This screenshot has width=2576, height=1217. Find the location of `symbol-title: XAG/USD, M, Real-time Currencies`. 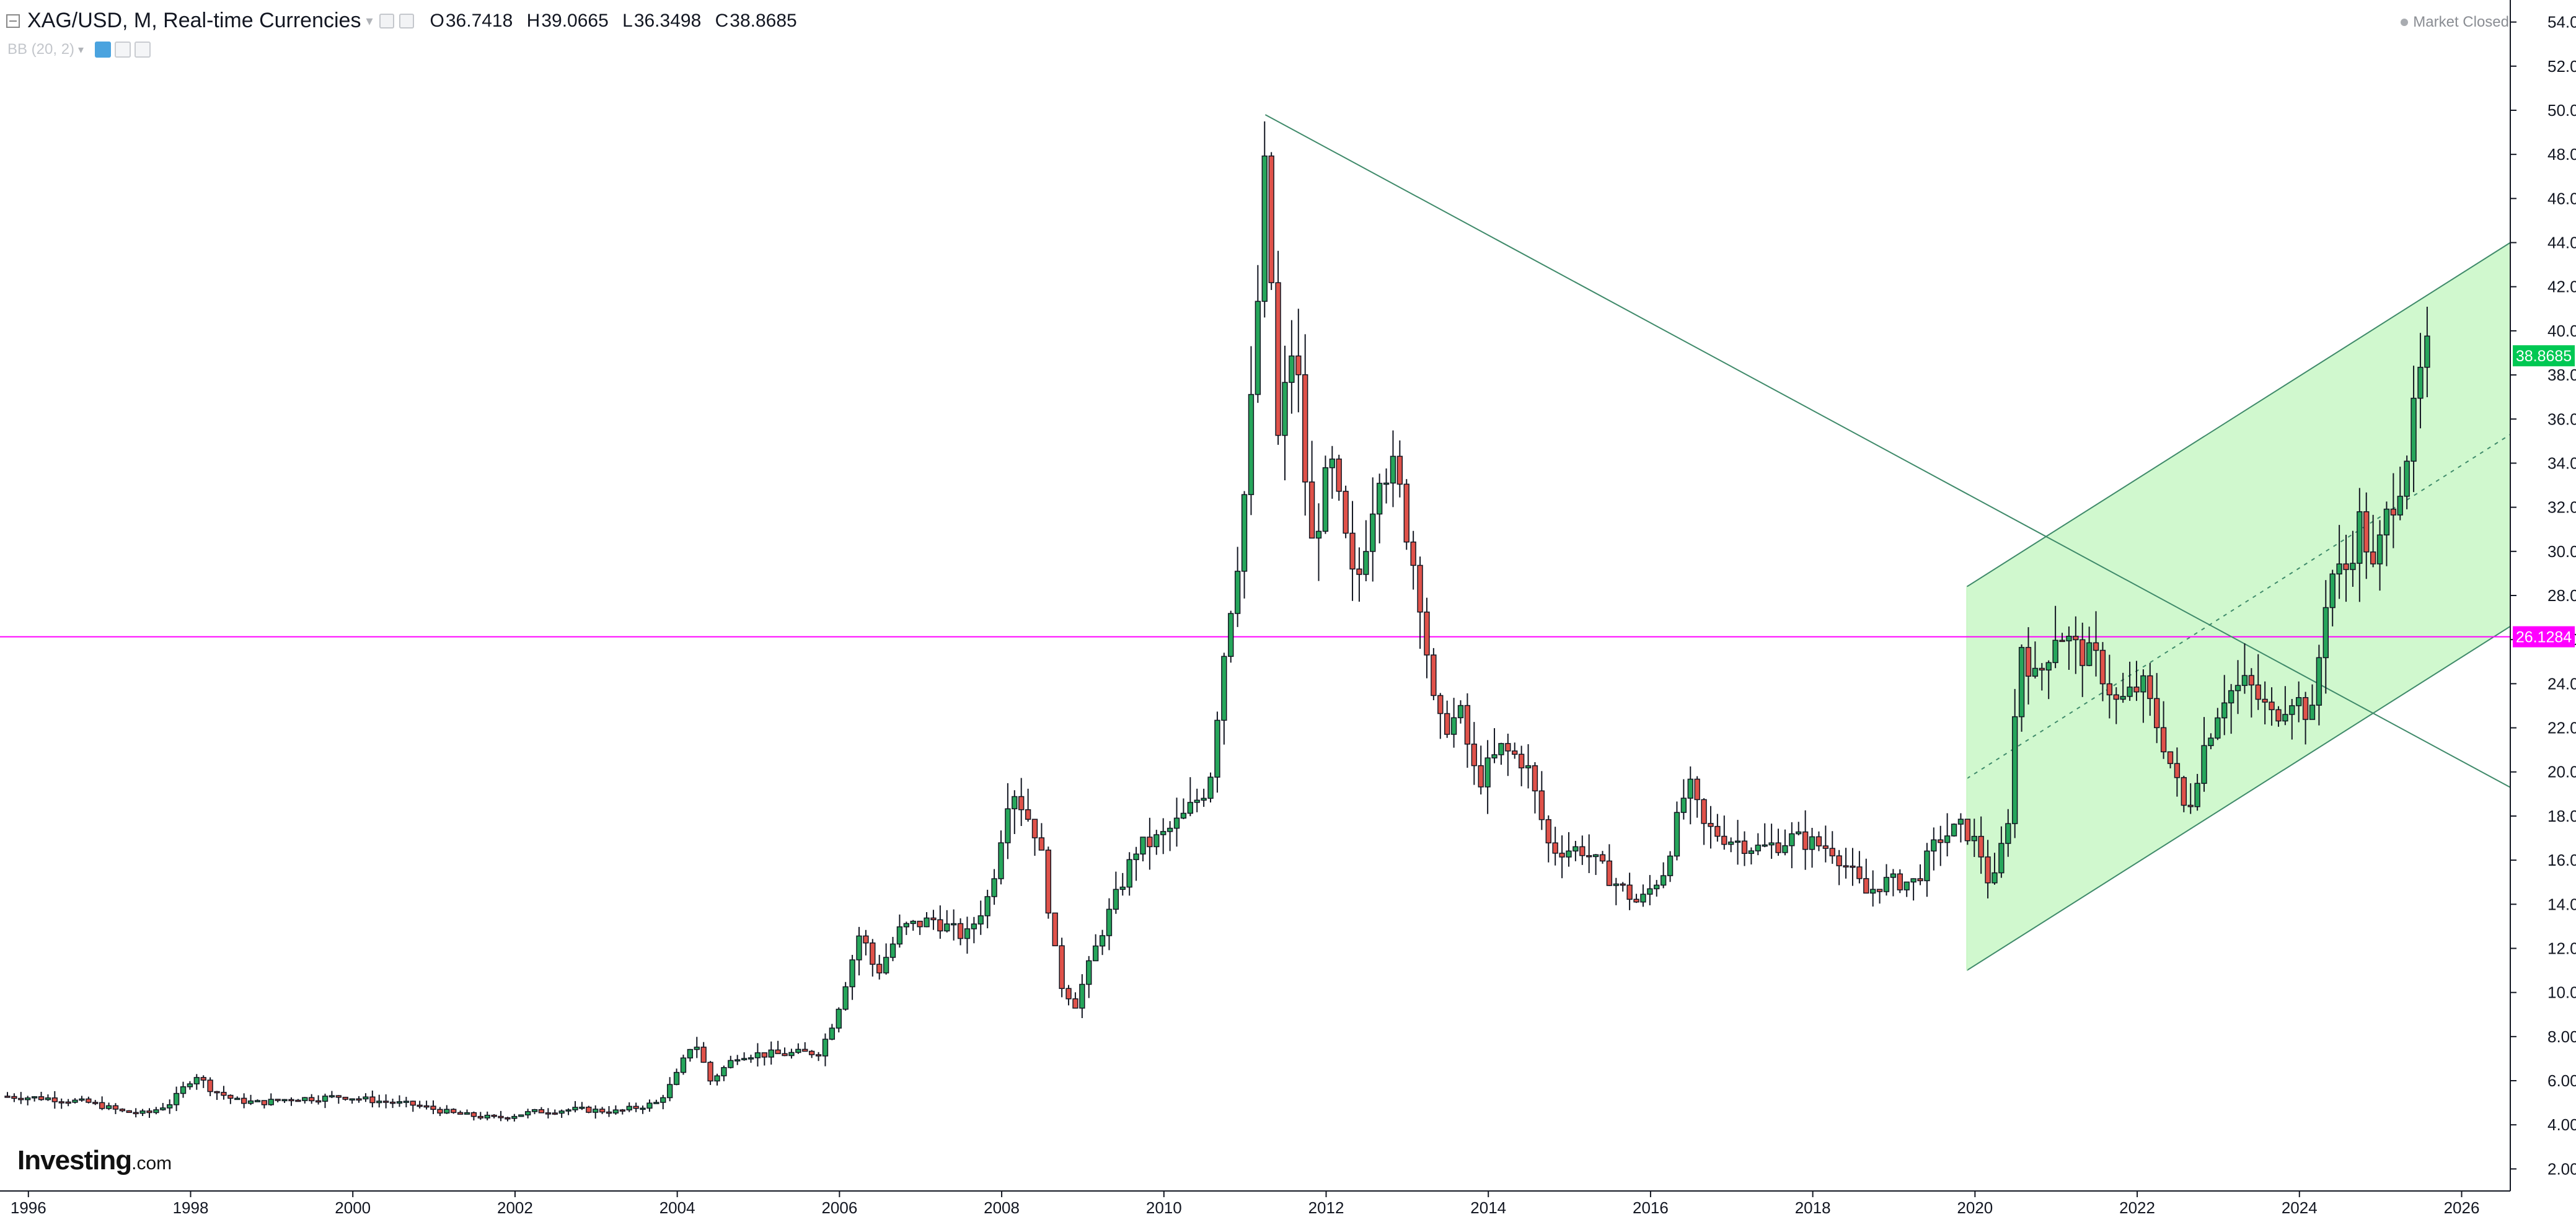

symbol-title: XAG/USD, M, Real-time Currencies is located at coordinates (194, 20).